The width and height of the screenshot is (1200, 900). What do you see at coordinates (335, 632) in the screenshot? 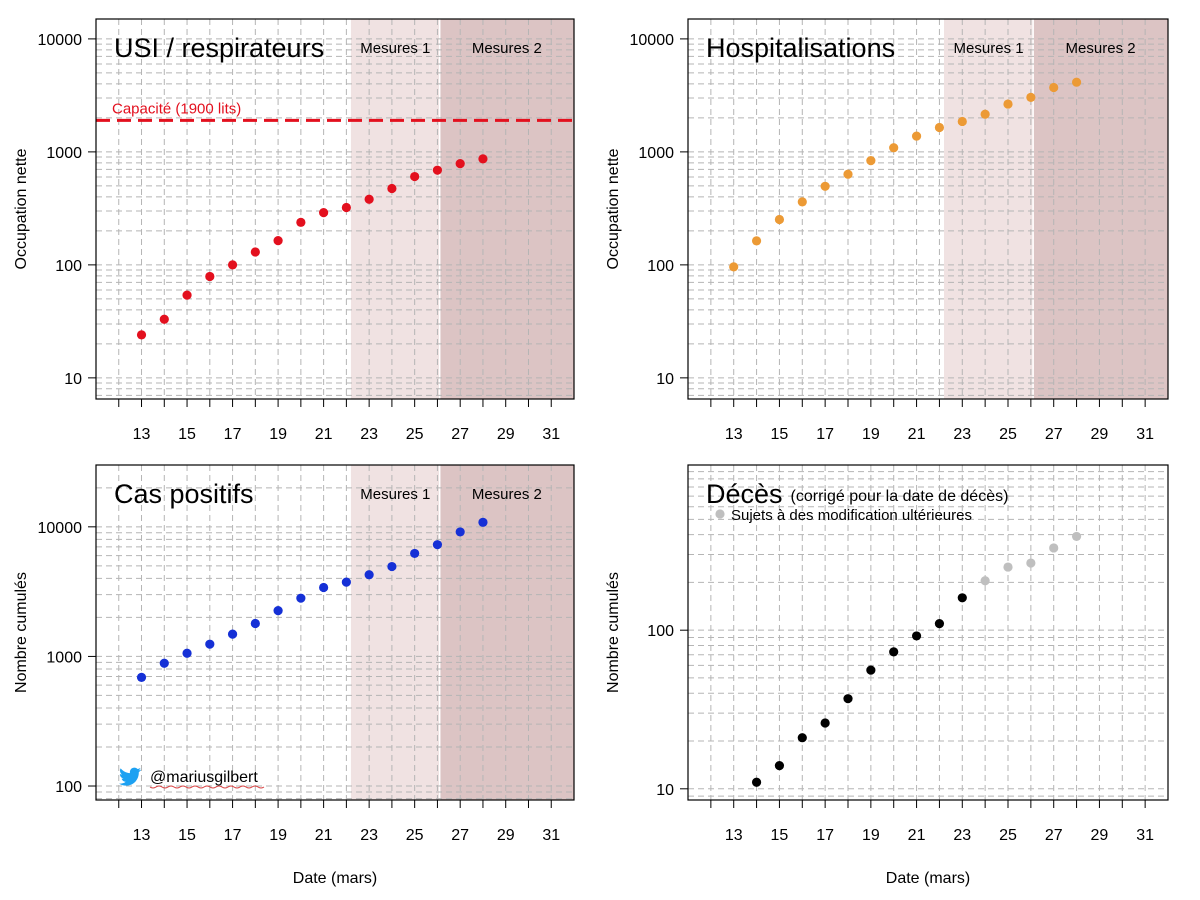
I see `plot-frame` at bounding box center [335, 632].